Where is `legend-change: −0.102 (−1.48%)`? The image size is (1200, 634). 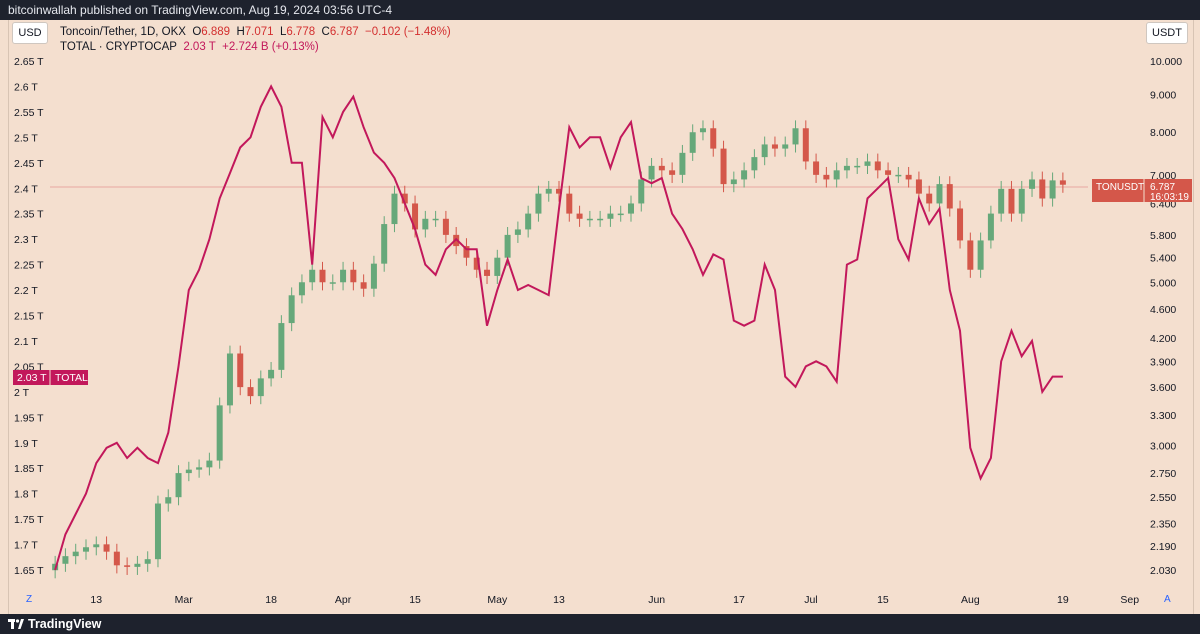
legend-change: −0.102 (−1.48%) is located at coordinates (408, 32).